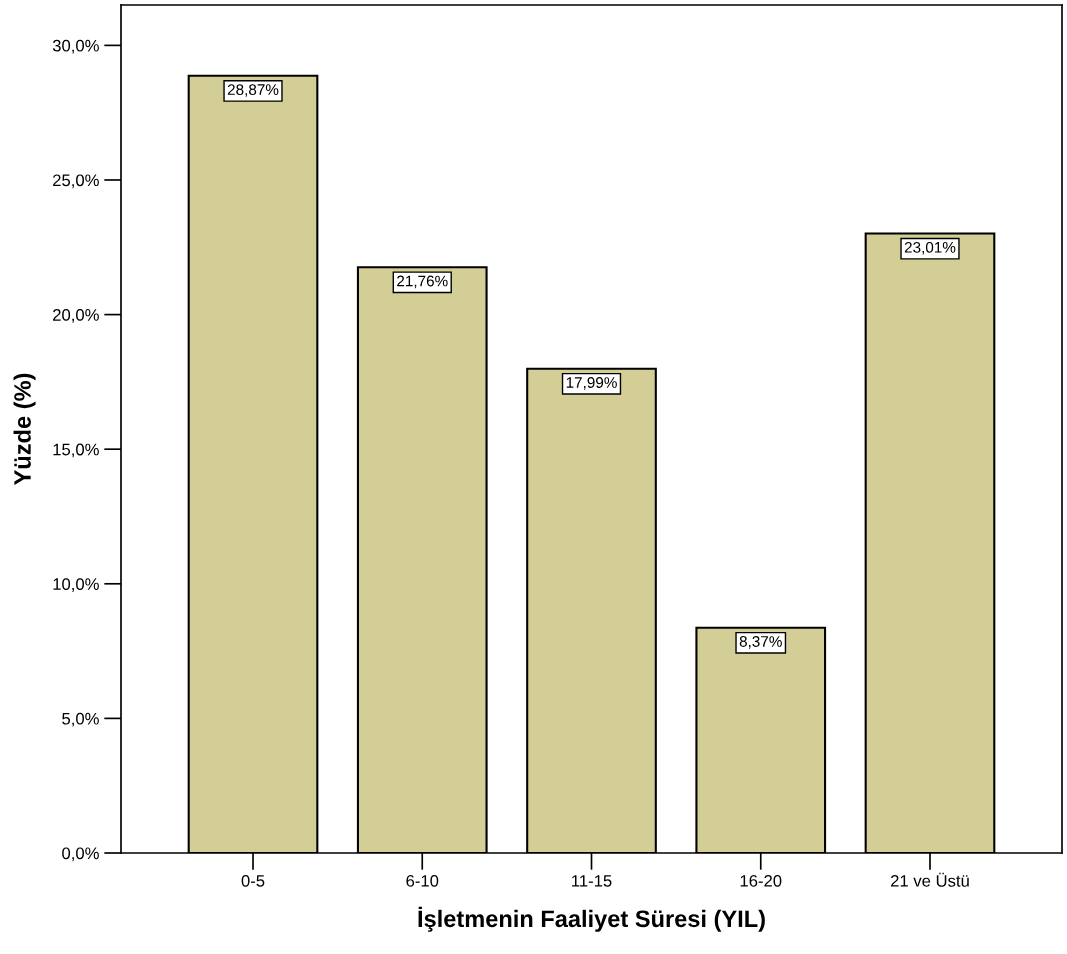 This screenshot has width=1067, height=954. What do you see at coordinates (76, 181) in the screenshot?
I see `y-tick-label: 25,0%` at bounding box center [76, 181].